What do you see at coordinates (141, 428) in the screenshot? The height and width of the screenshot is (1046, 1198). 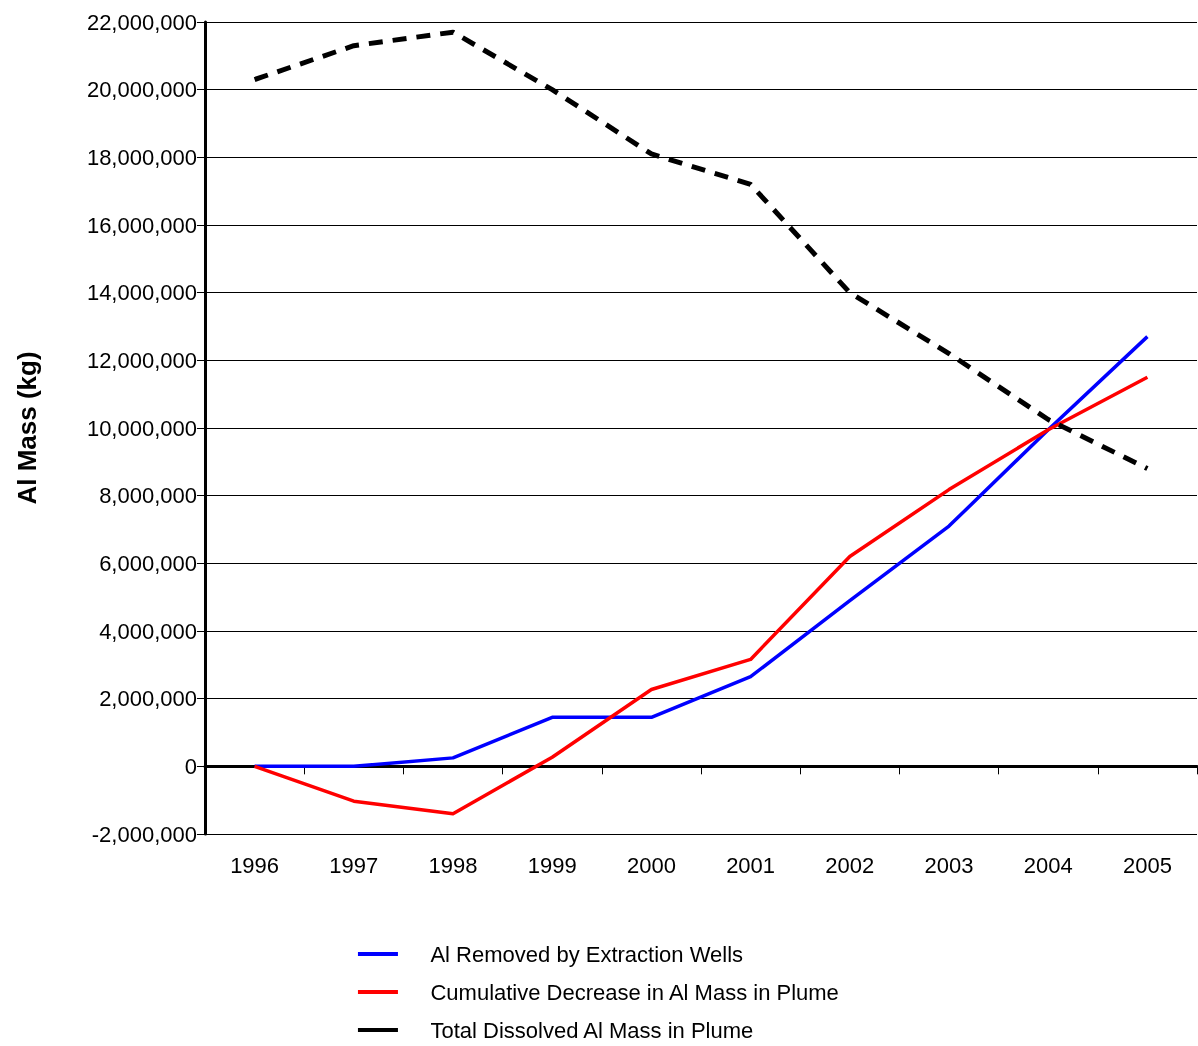 I see `y-tick-label: 10,000,000` at bounding box center [141, 428].